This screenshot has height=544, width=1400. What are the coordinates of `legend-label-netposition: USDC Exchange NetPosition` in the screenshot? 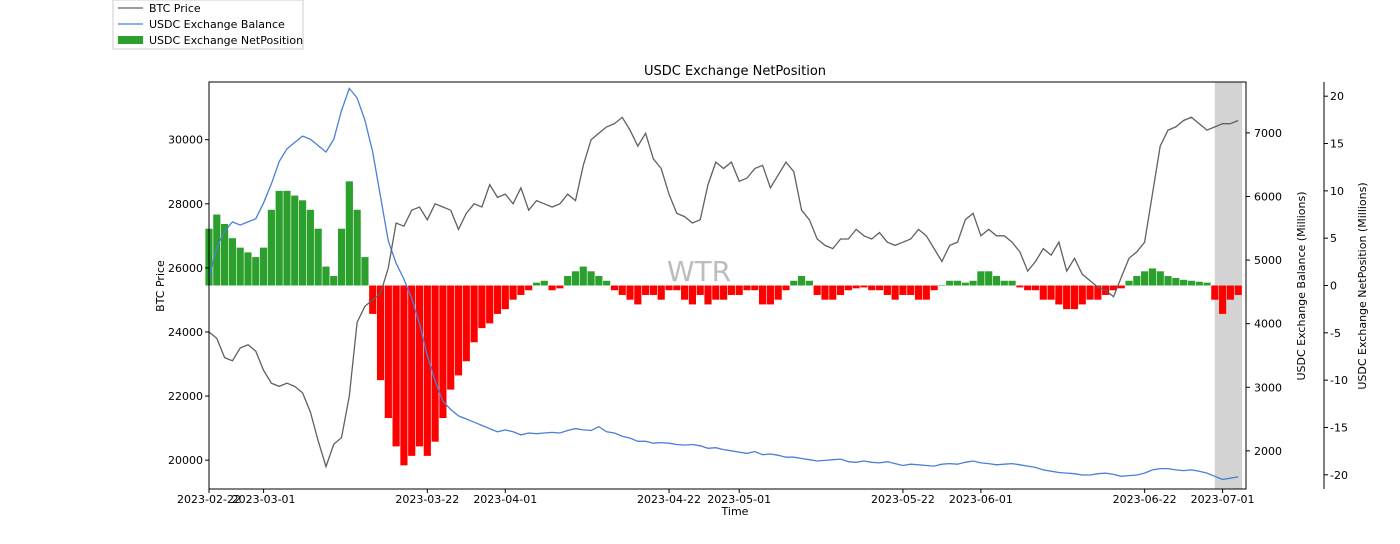 It's located at (226, 40).